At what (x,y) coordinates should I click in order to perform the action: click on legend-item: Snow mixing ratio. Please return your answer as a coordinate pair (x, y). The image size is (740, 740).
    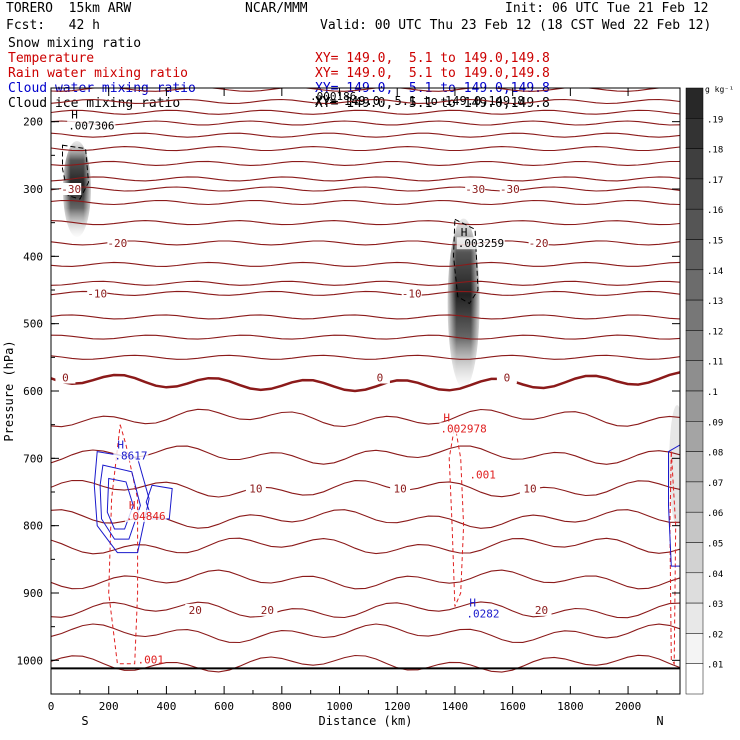
    Looking at the image, I should click on (75, 43).